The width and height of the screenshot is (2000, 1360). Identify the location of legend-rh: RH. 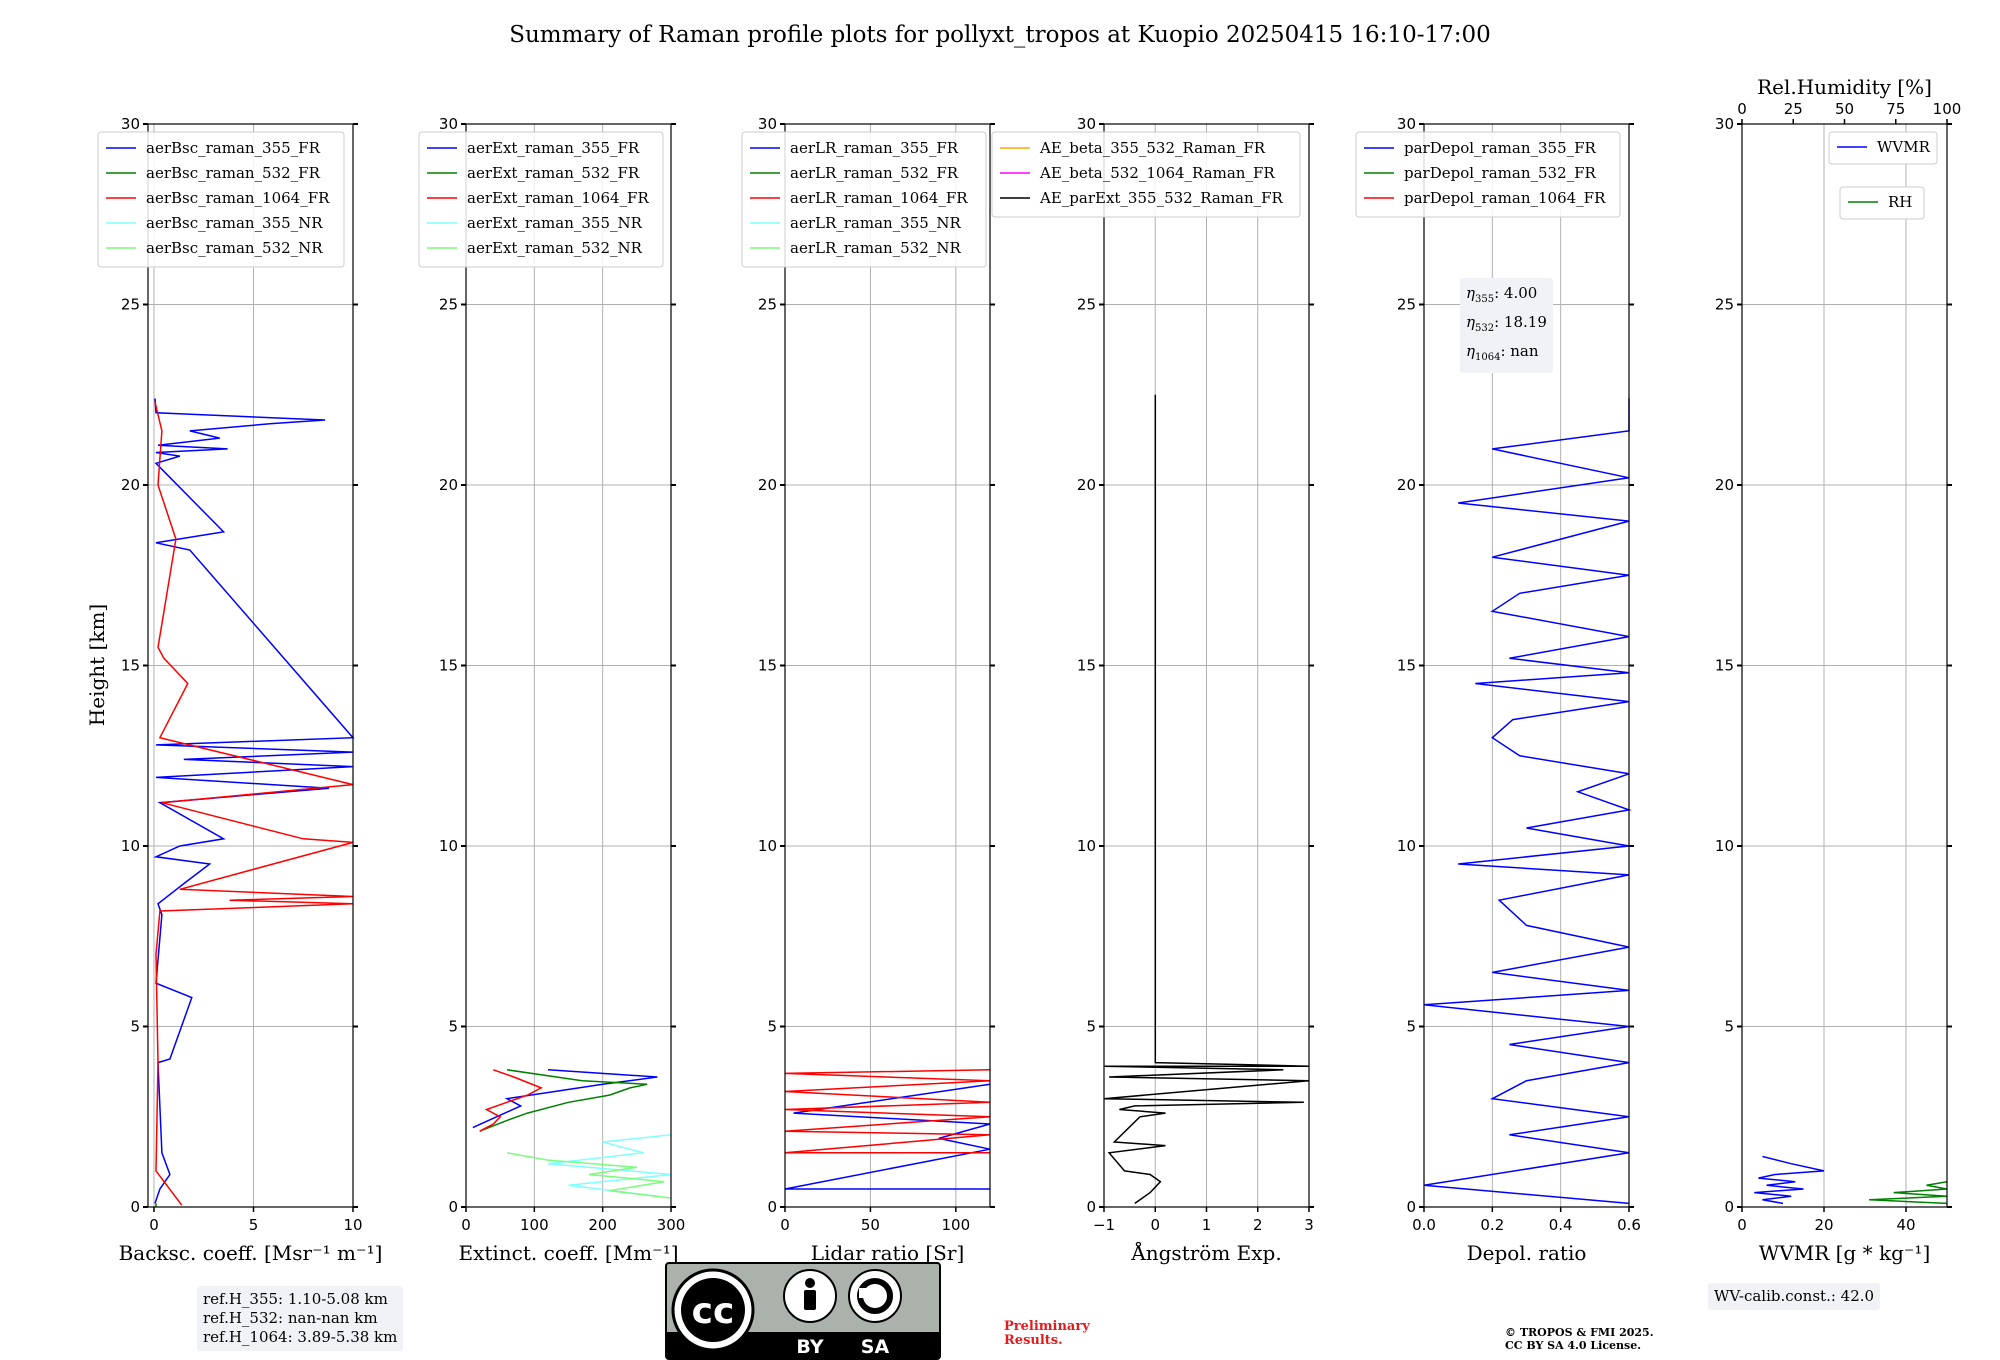
(1882, 203).